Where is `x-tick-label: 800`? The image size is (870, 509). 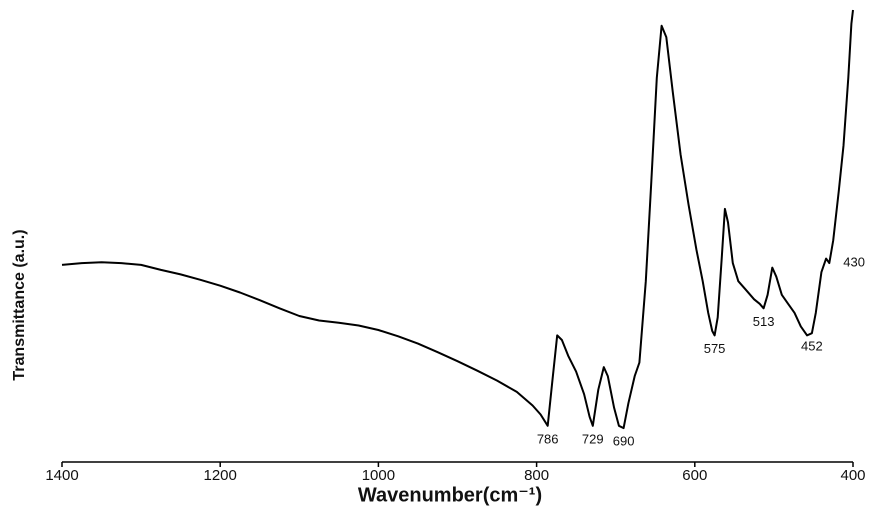
x-tick-label: 800 is located at coordinates (536, 475).